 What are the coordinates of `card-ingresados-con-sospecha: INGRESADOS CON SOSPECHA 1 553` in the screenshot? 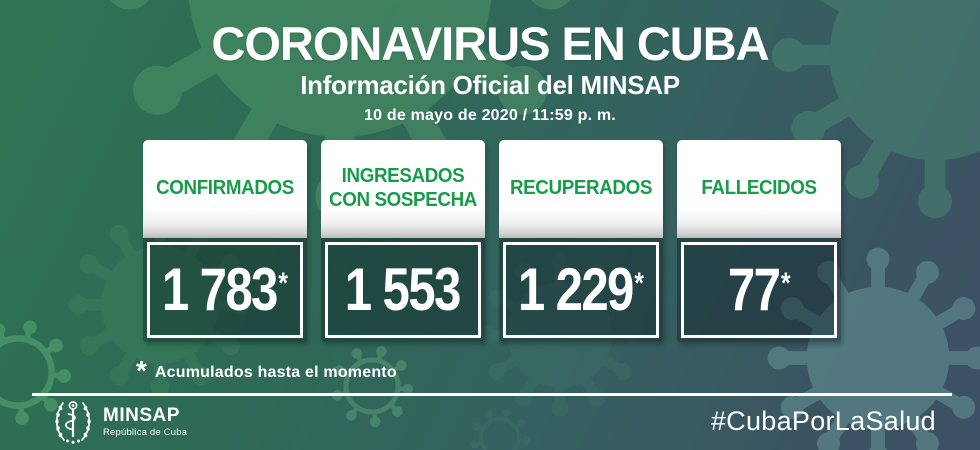 It's located at (403, 241).